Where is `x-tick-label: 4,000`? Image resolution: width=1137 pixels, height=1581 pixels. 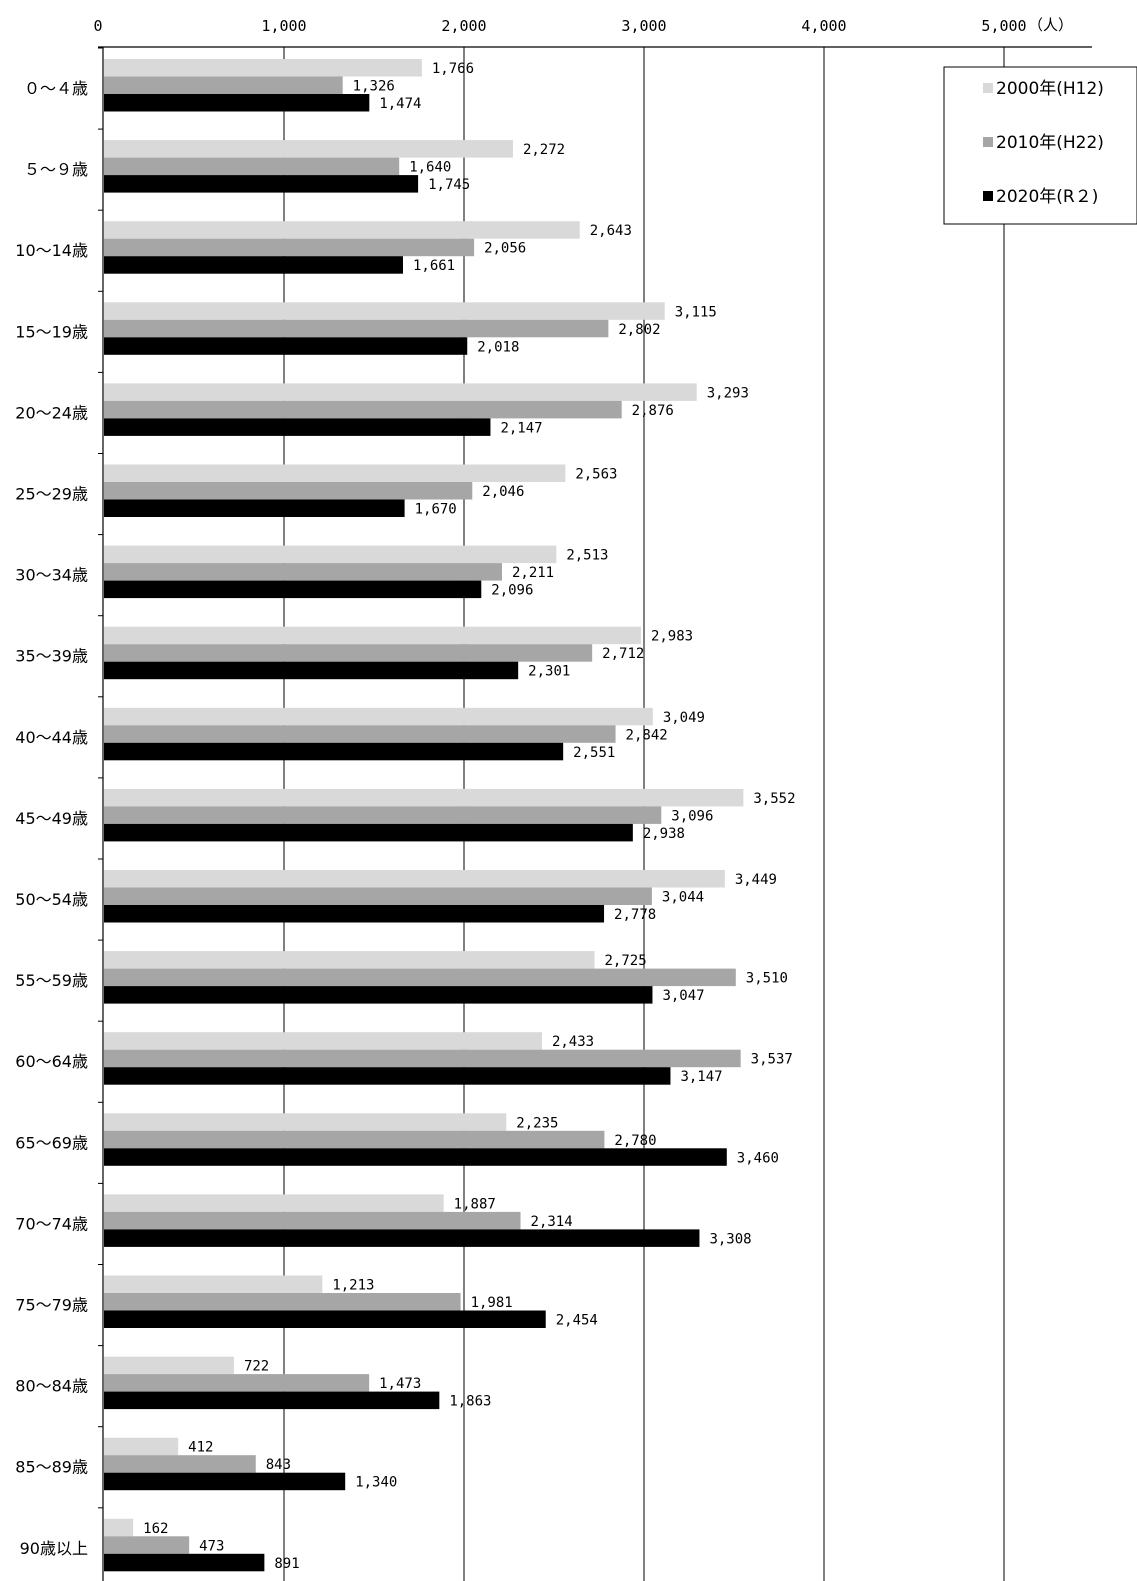
x-tick-label: 4,000 is located at coordinates (823, 26).